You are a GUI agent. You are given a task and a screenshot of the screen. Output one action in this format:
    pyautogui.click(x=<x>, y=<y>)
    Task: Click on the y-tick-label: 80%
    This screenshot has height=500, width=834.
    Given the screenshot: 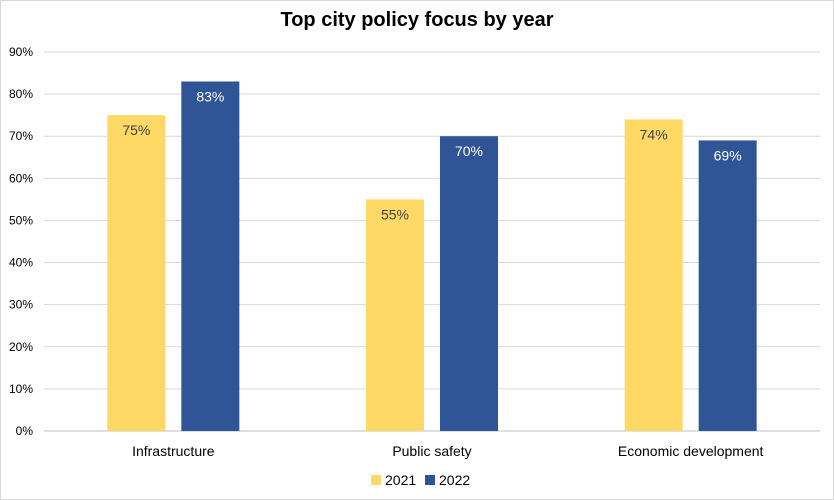 What is the action you would take?
    pyautogui.click(x=21, y=94)
    